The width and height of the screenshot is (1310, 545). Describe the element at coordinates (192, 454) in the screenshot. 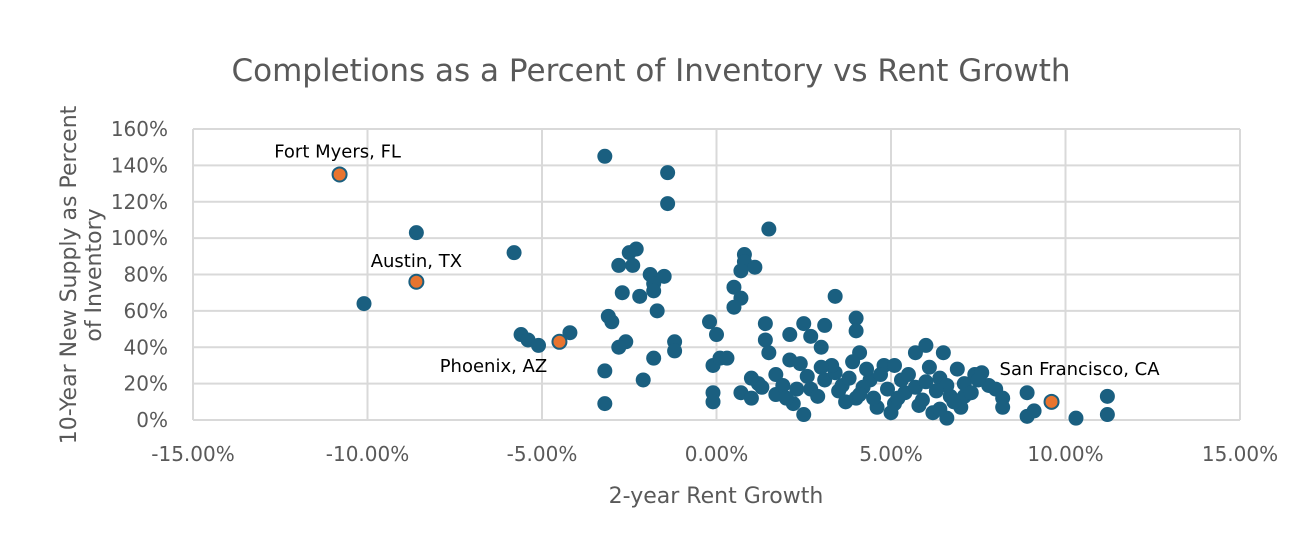

I see `x-tick-label: -15.00%` at that location.